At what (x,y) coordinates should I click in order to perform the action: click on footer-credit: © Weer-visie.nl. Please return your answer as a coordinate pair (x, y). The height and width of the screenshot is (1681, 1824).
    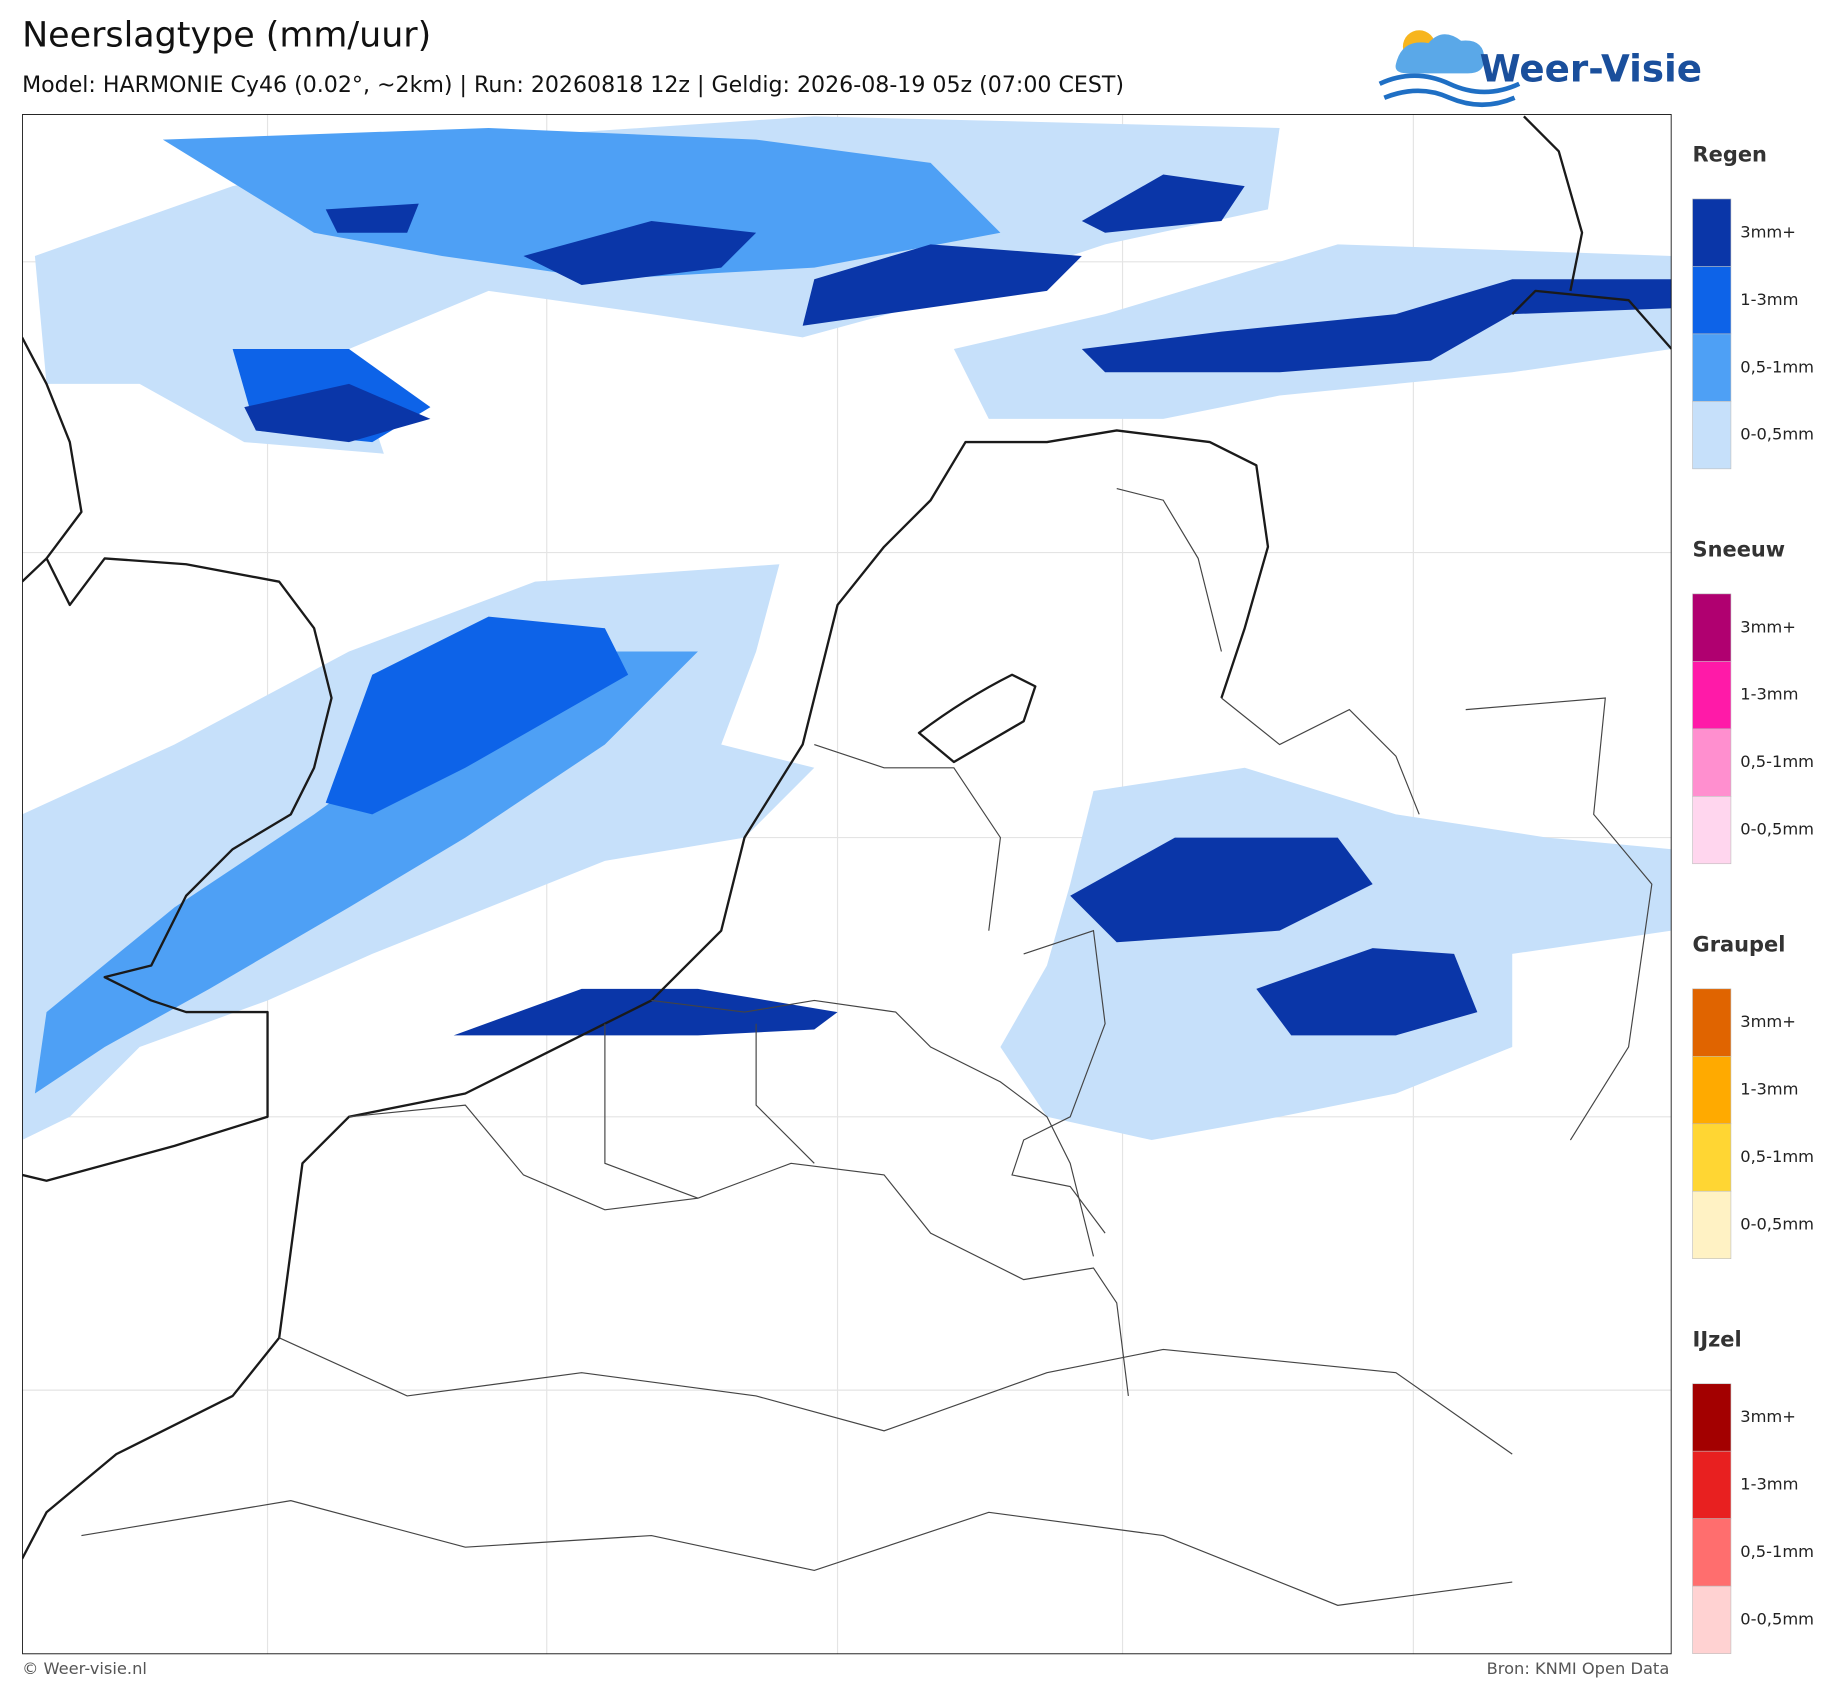
    Looking at the image, I should click on (84, 1668).